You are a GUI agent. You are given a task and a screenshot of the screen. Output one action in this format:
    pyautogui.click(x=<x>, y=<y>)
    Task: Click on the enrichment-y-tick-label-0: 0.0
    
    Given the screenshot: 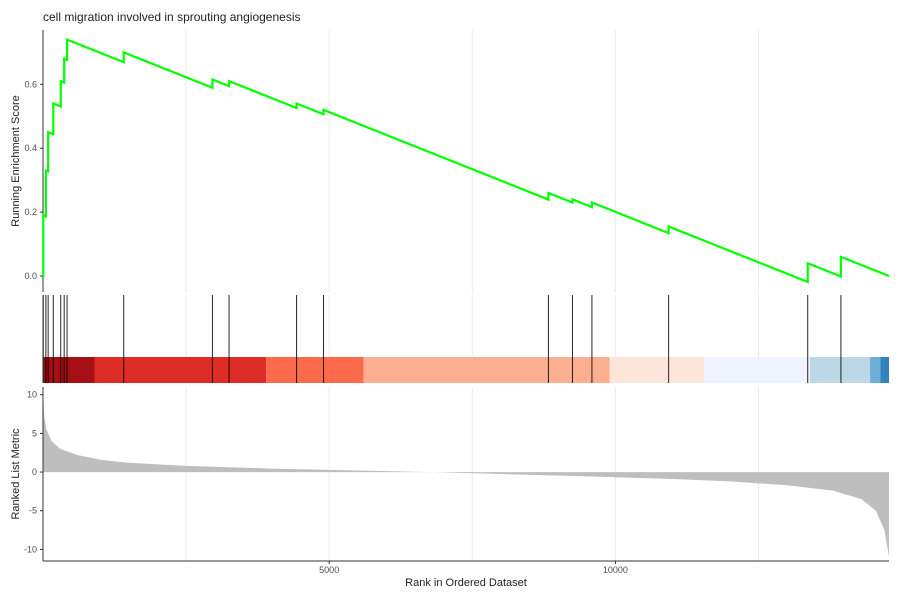 What is the action you would take?
    pyautogui.click(x=30, y=276)
    